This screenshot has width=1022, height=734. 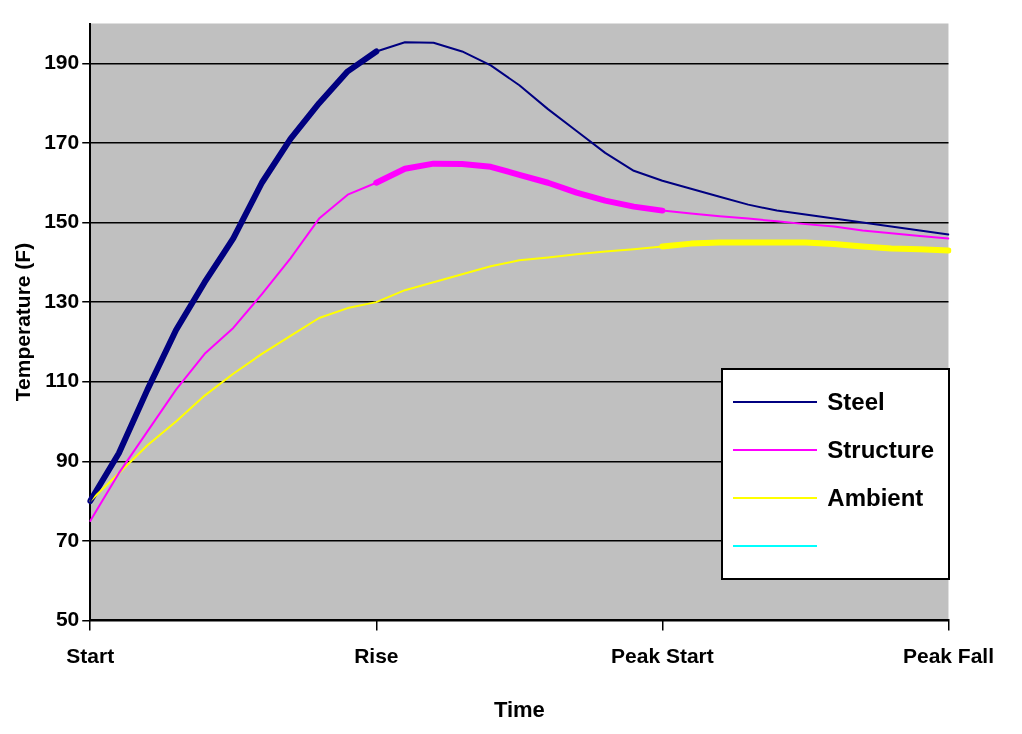 I want to click on y-axis-title: Temperature (F), so click(x=23, y=322).